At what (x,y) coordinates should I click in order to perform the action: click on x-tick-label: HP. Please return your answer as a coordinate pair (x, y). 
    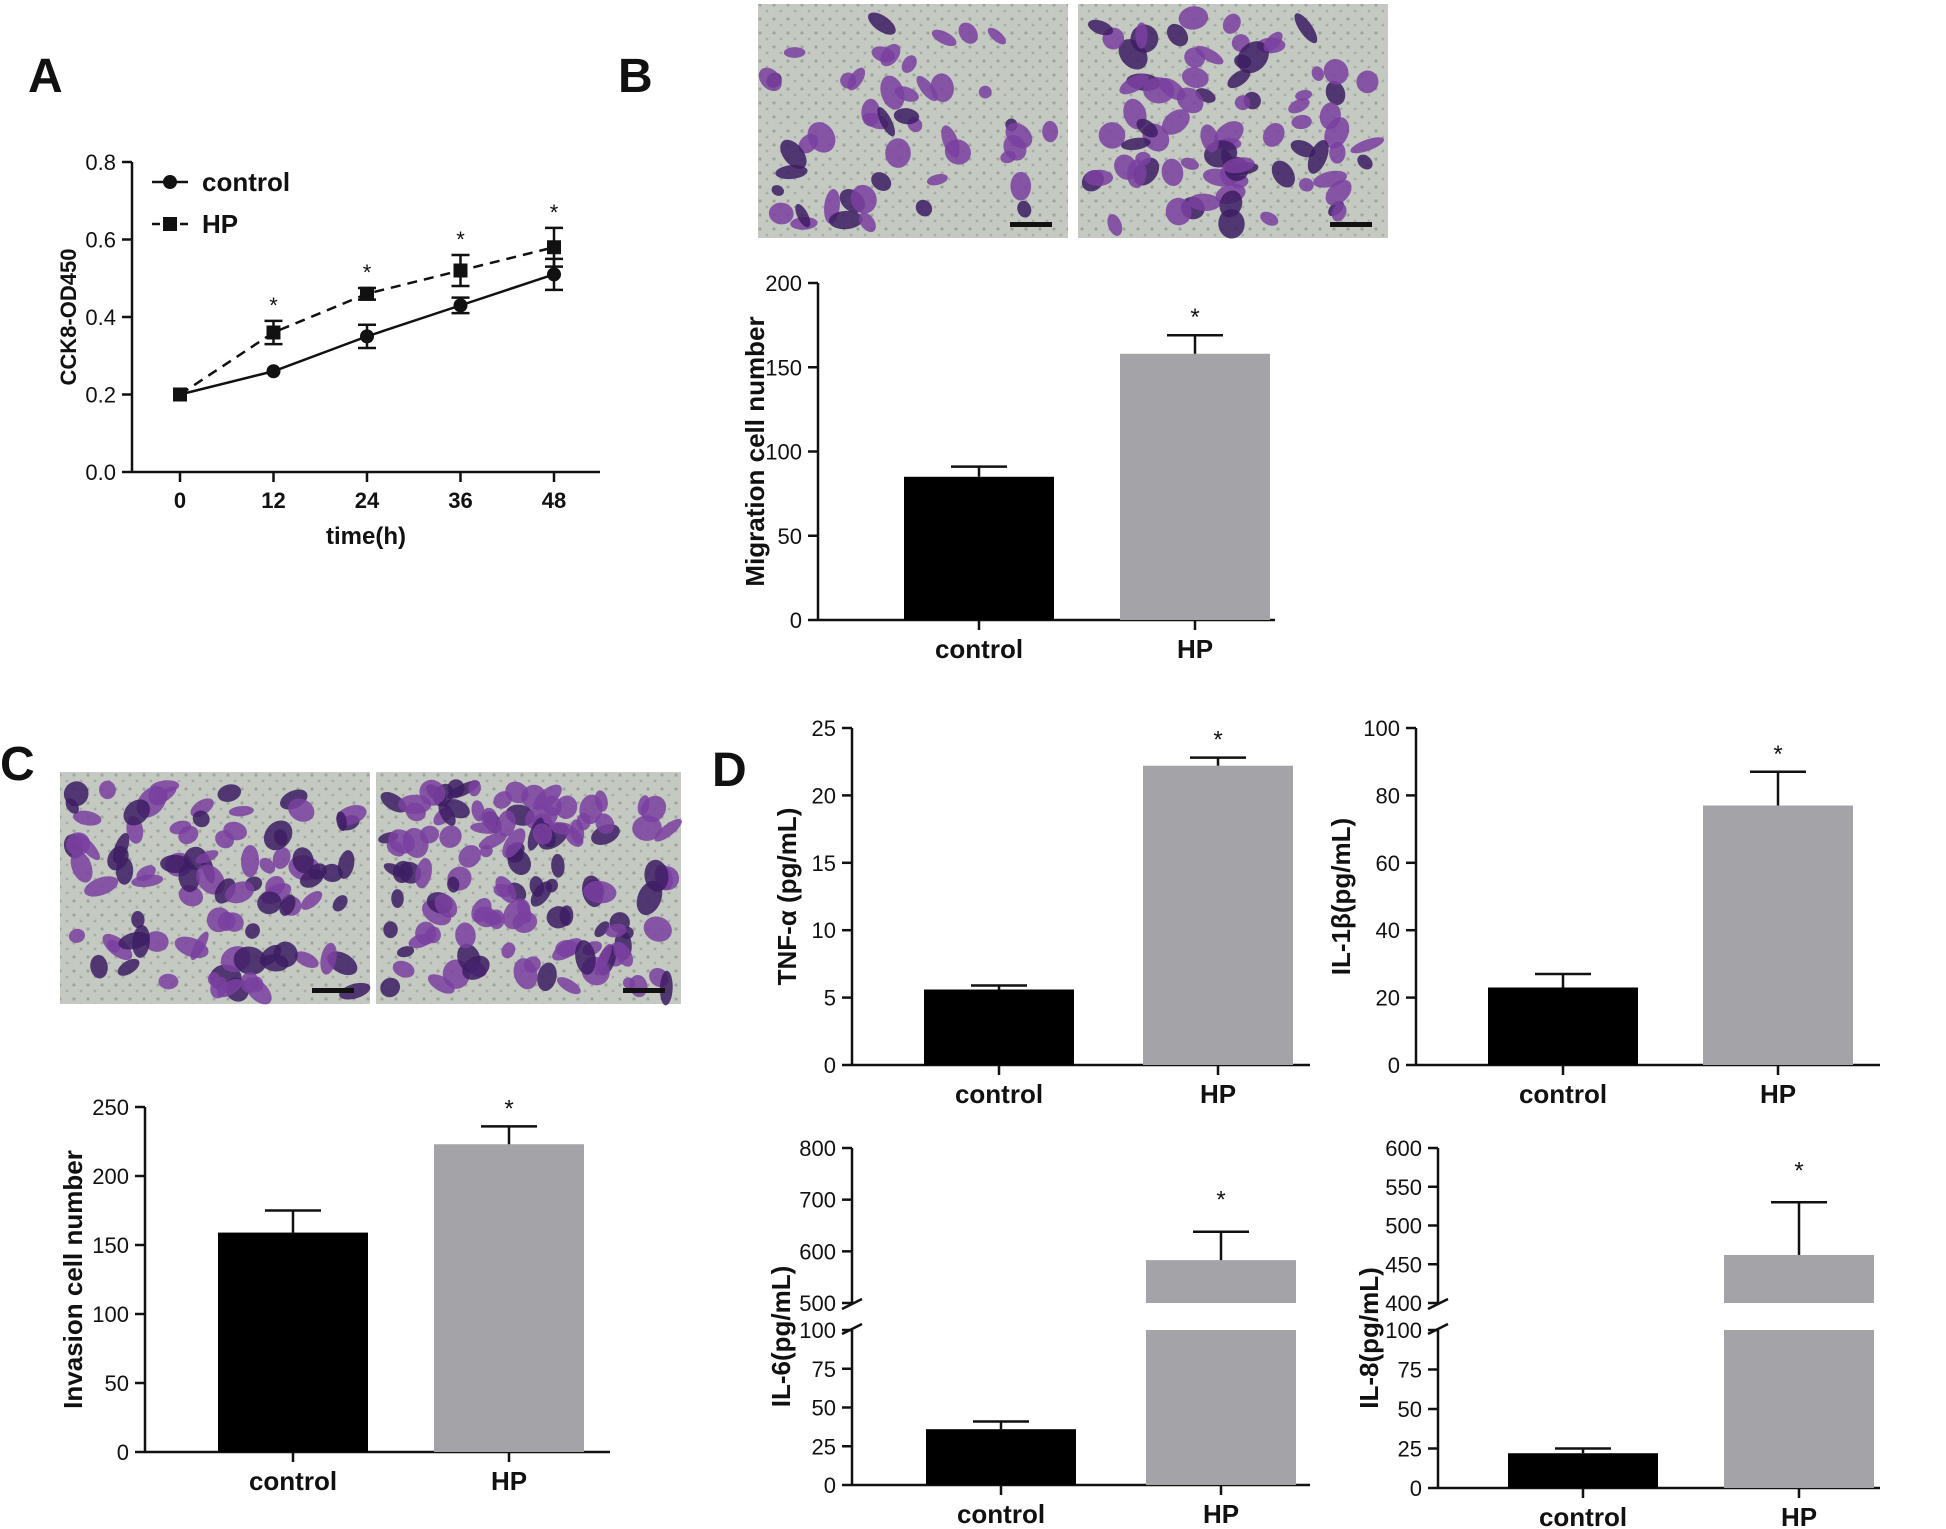
    Looking at the image, I should click on (1799, 1515).